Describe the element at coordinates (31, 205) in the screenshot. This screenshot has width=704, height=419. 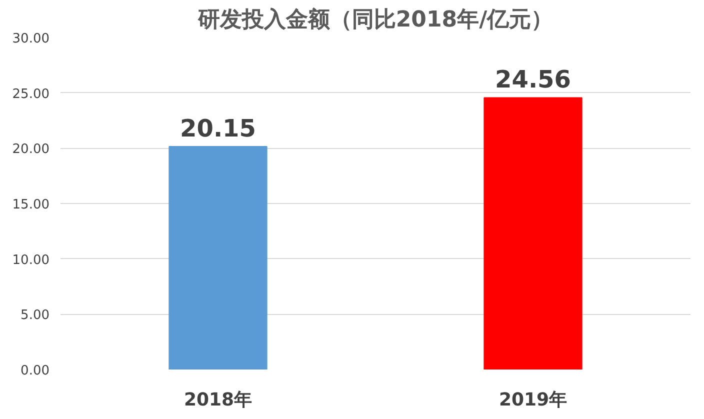
I see `y-tick-label: 15.00` at that location.